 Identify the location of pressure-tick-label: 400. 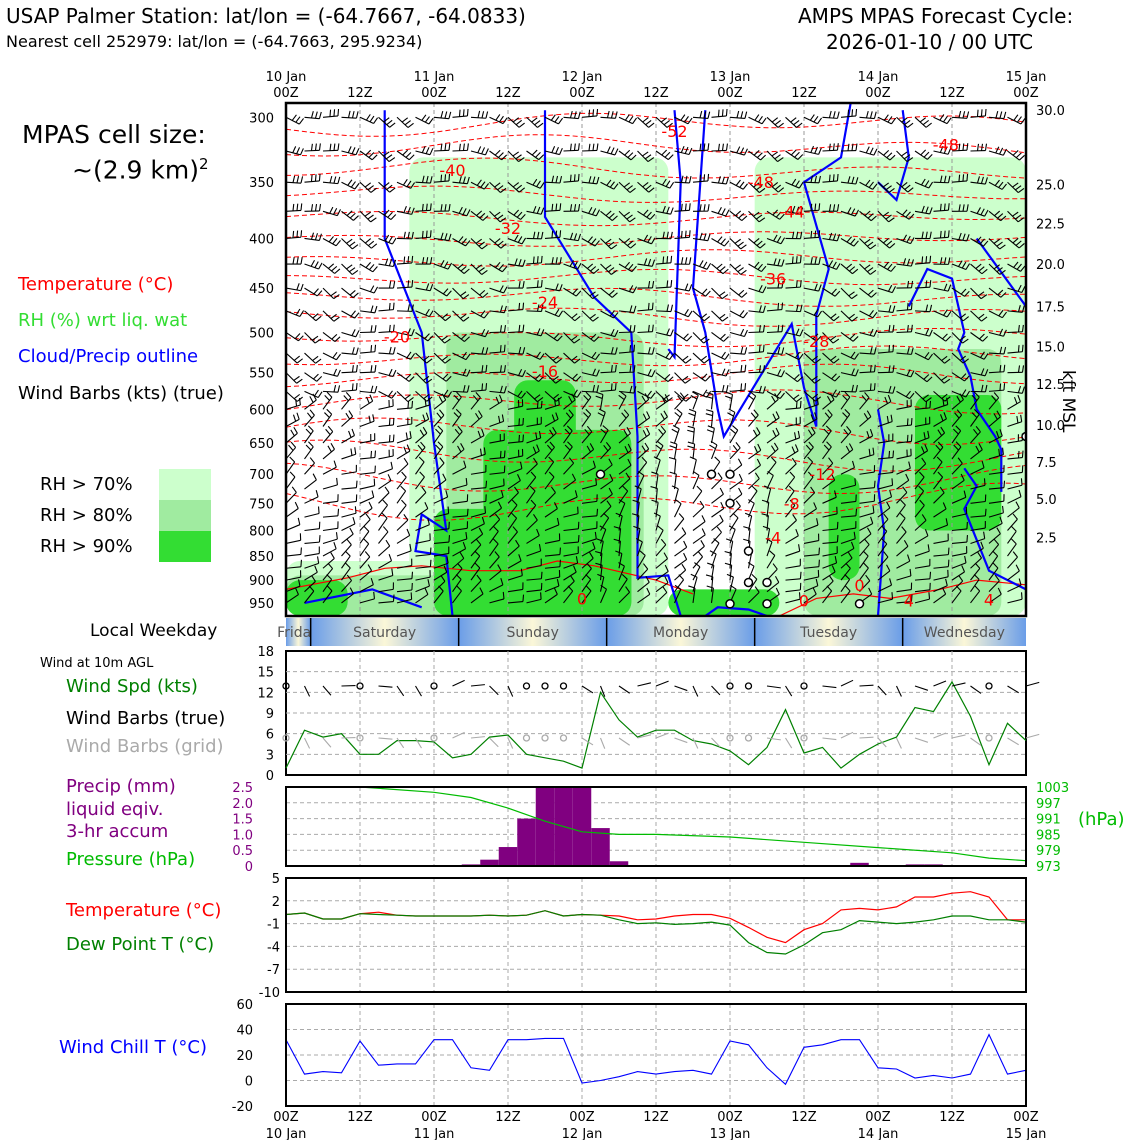
(261, 239).